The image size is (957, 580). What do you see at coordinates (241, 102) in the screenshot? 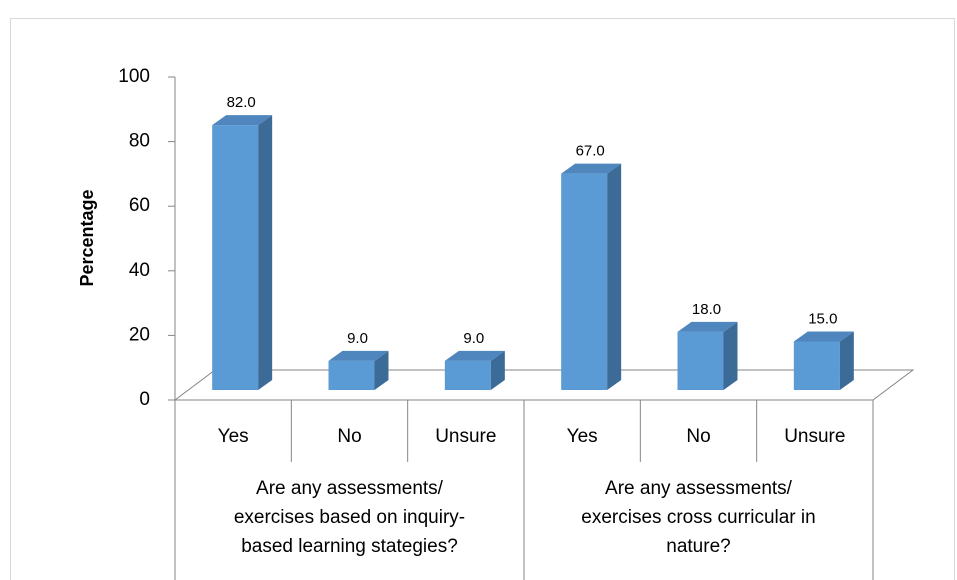
I see `value-label: 82.0` at bounding box center [241, 102].